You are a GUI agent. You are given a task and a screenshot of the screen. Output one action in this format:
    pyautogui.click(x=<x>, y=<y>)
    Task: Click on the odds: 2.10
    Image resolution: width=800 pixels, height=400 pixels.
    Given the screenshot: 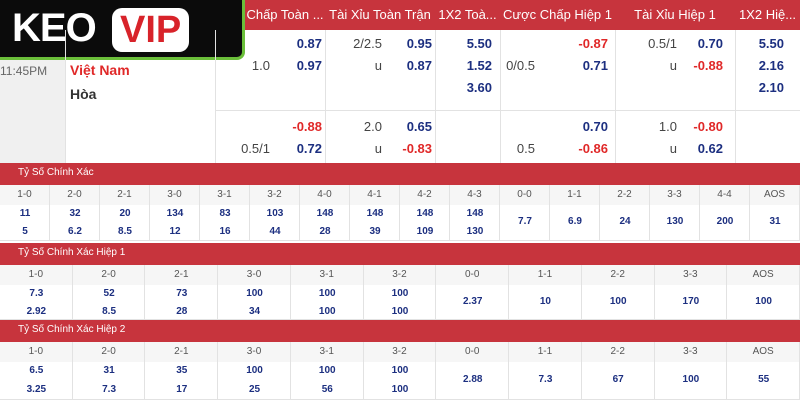 What is the action you would take?
    pyautogui.click(x=771, y=87)
    